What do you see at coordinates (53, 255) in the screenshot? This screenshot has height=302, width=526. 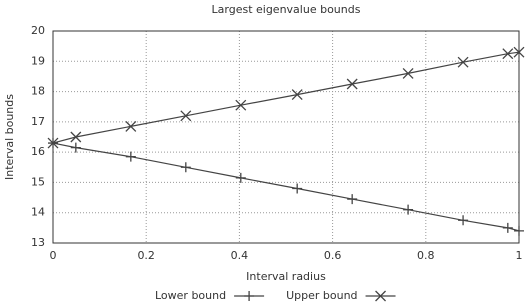 I see `x-tick-label: 0` at bounding box center [53, 255].